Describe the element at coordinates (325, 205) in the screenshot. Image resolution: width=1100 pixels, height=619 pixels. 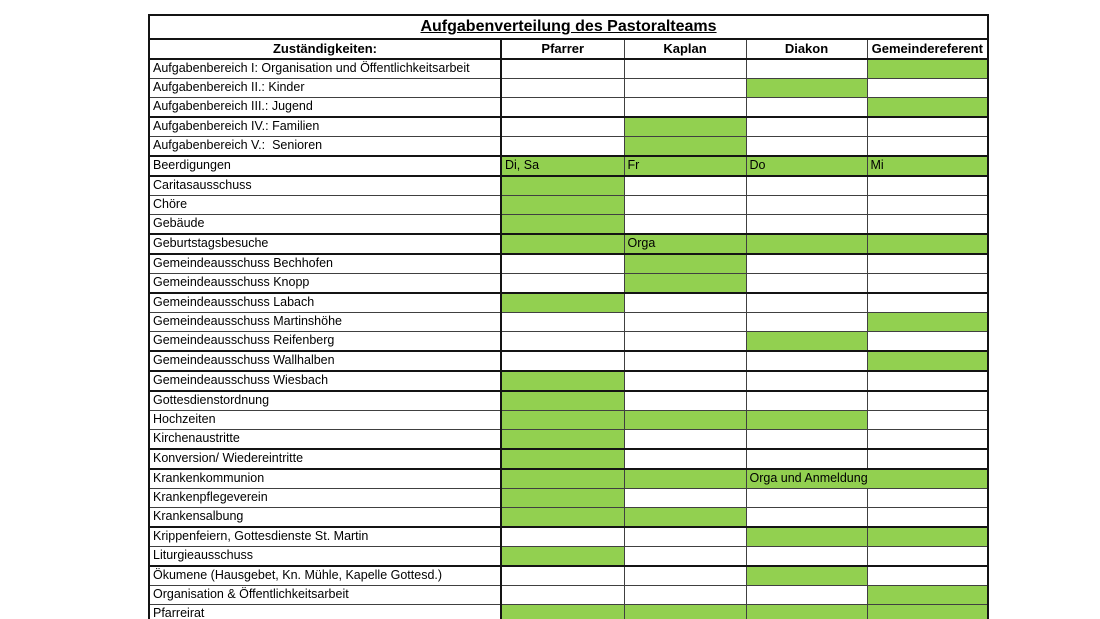
I see `task-label: Chöre` at that location.